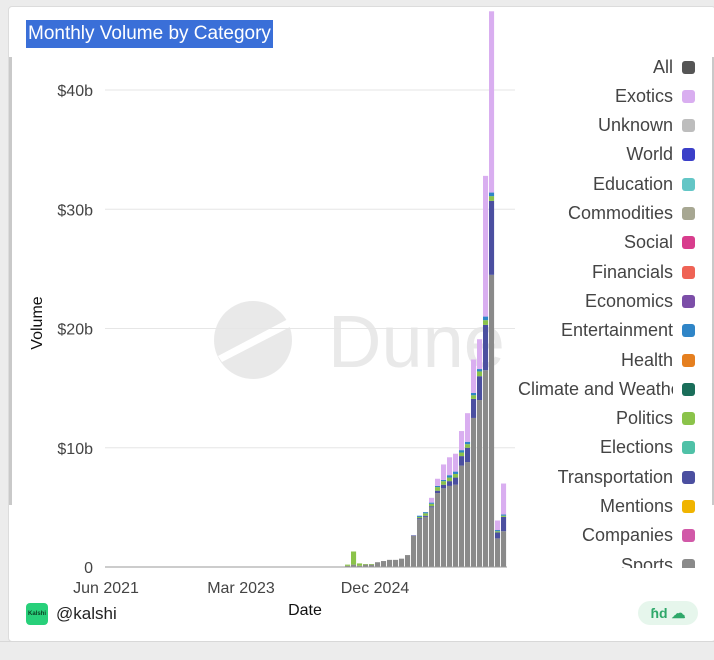 The image size is (714, 660). Describe the element at coordinates (357, 650) in the screenshot. I see `bottom-strip` at that location.